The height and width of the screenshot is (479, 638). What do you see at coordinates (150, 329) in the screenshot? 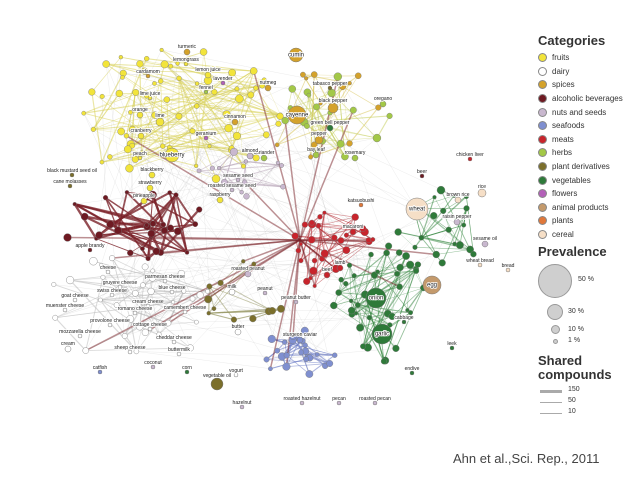
I see `ingredient-node-cottage-cheese` at bounding box center [150, 329].